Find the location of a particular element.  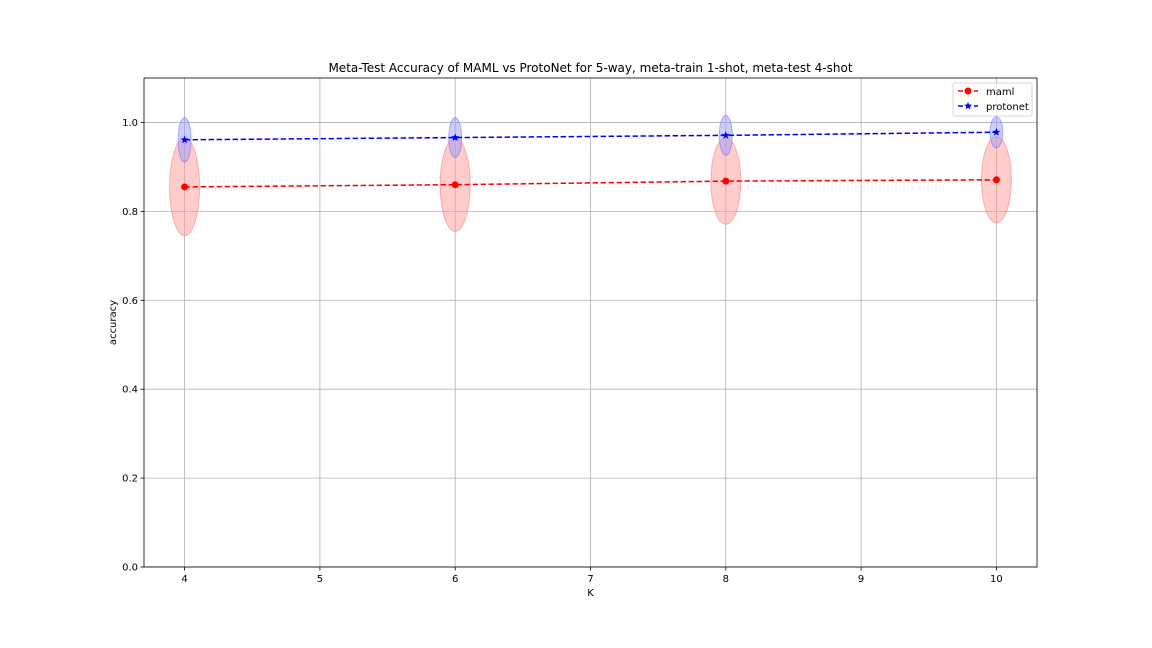

x-tick-label: 4 is located at coordinates (184, 579).